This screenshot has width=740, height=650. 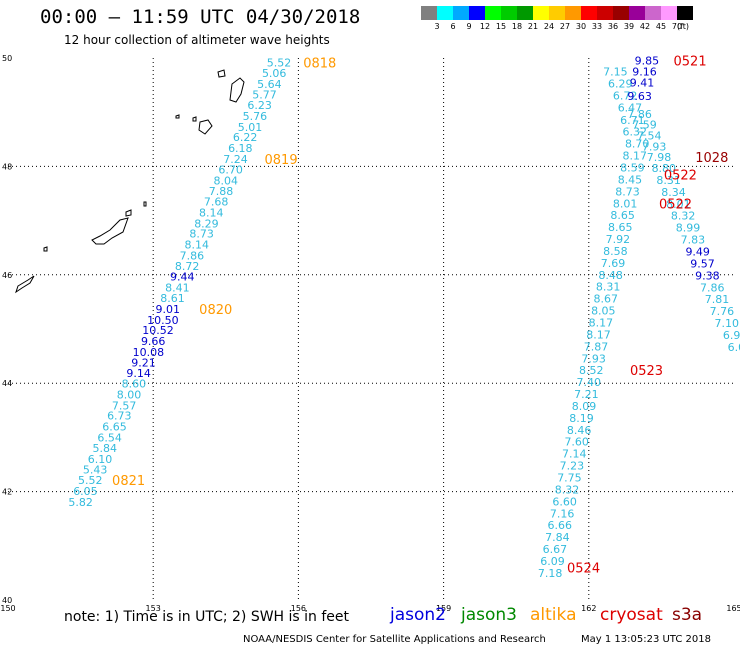 I want to click on wave-height-value: 5.77, so click(x=264, y=94).